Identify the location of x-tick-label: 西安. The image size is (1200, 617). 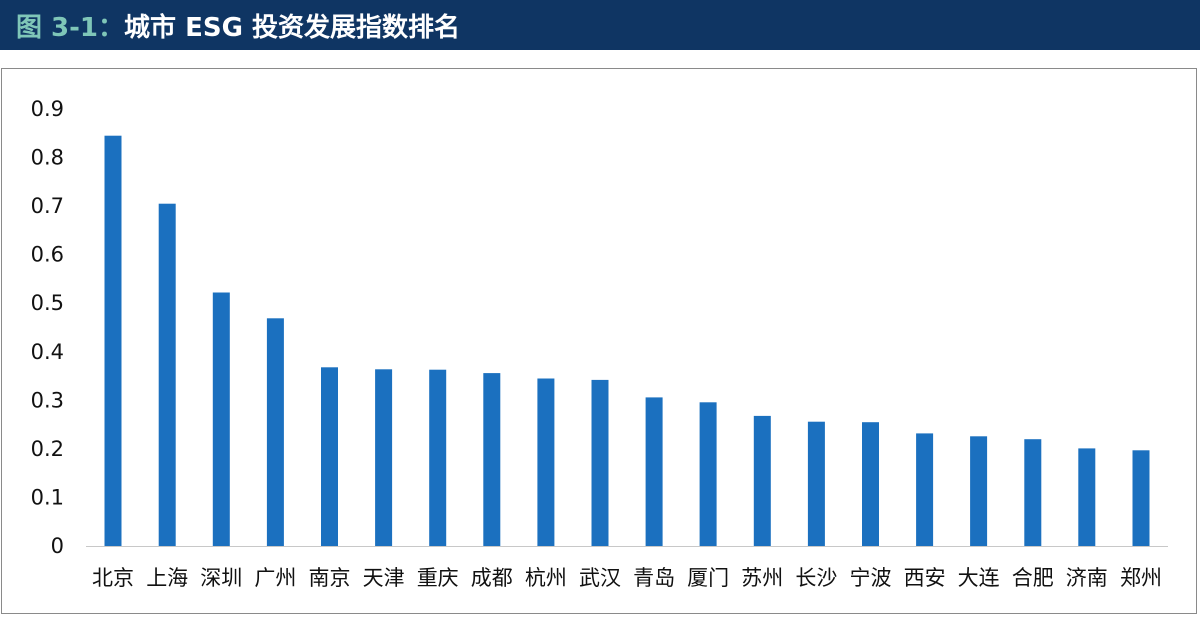
(925, 578).